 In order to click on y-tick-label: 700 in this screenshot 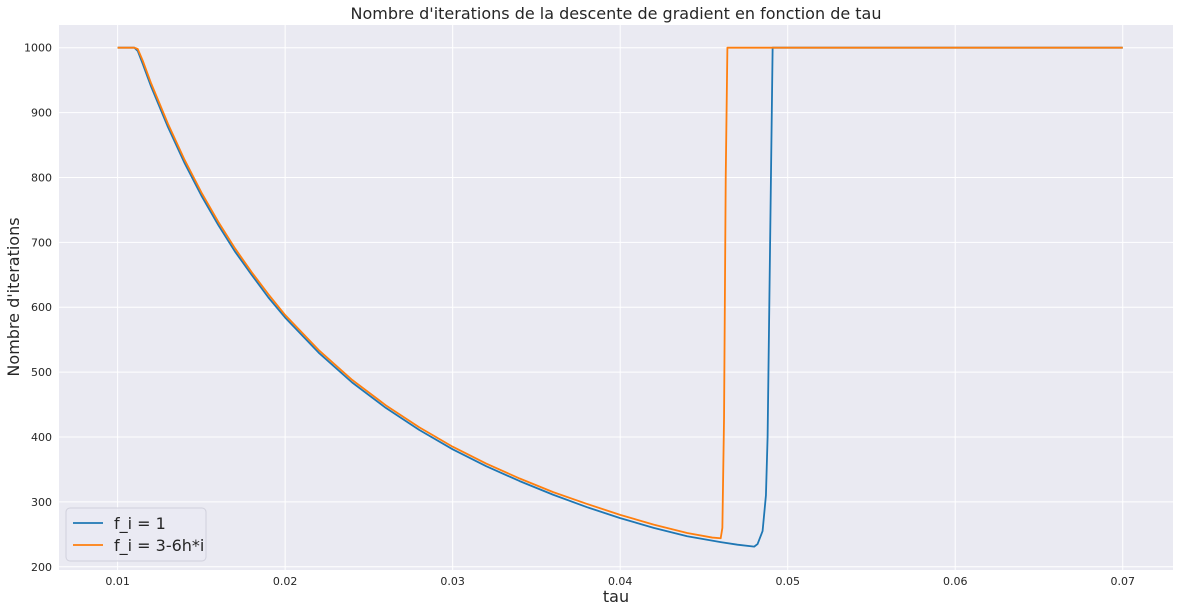, I will do `click(41, 242)`.